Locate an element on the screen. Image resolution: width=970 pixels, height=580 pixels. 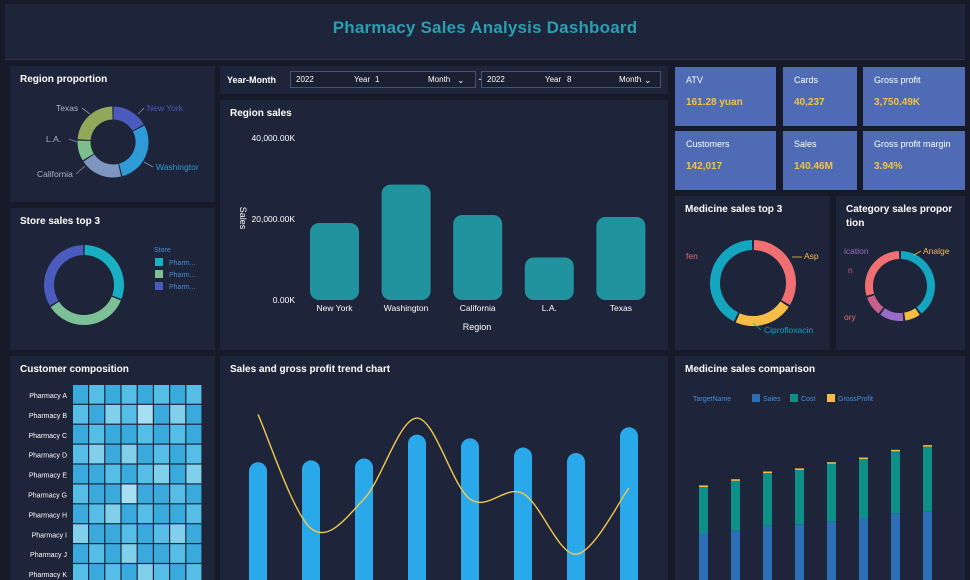
panel-title-medicine-comparison: Medicine sales comparison is located at coordinates (750, 369).